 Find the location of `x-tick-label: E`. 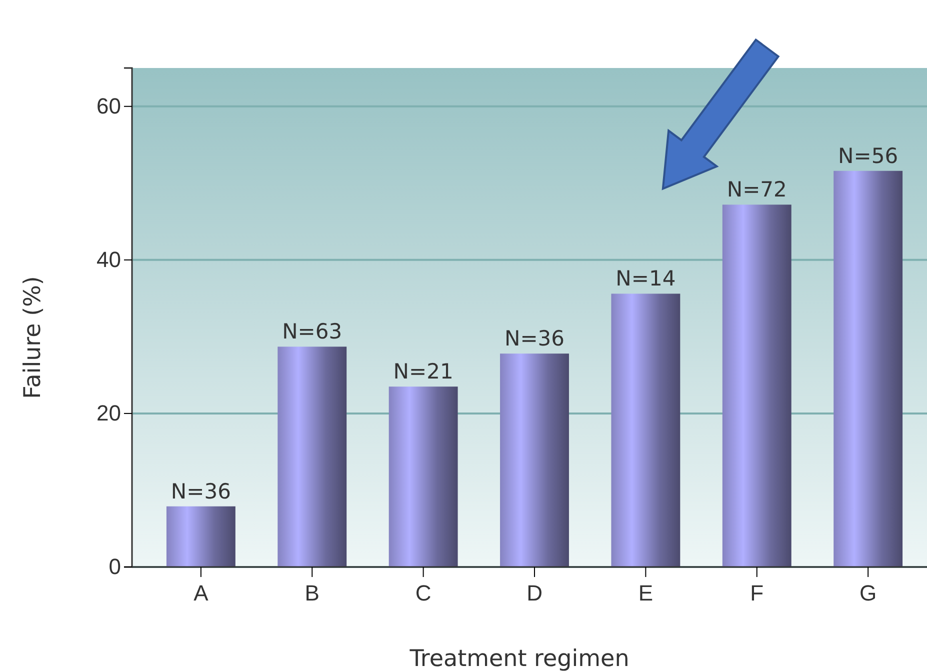

x-tick-label: E is located at coordinates (646, 593).